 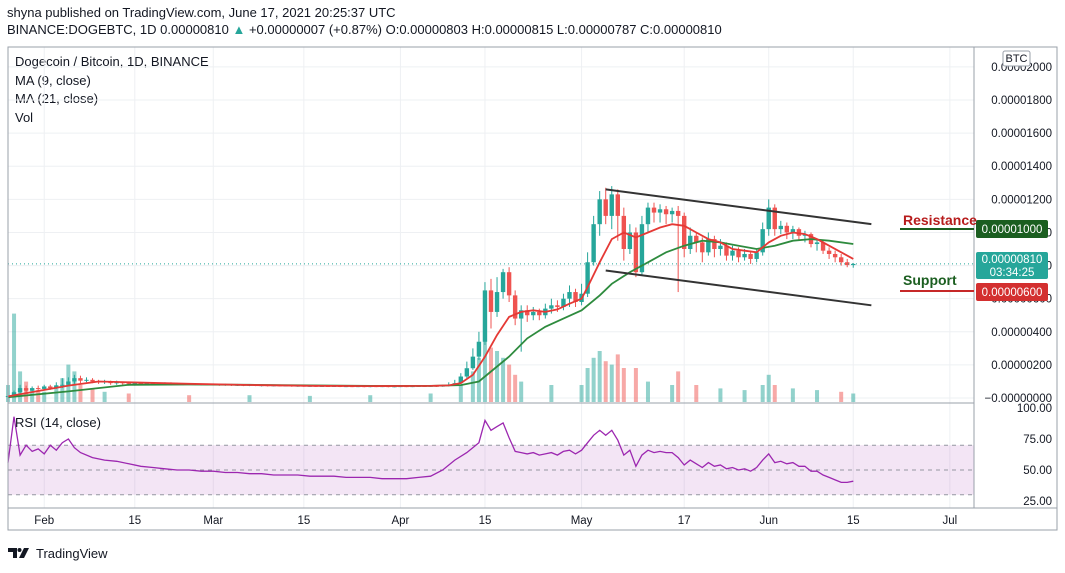 What do you see at coordinates (738, 207) in the screenshot?
I see `resistance-trend-line` at bounding box center [738, 207].